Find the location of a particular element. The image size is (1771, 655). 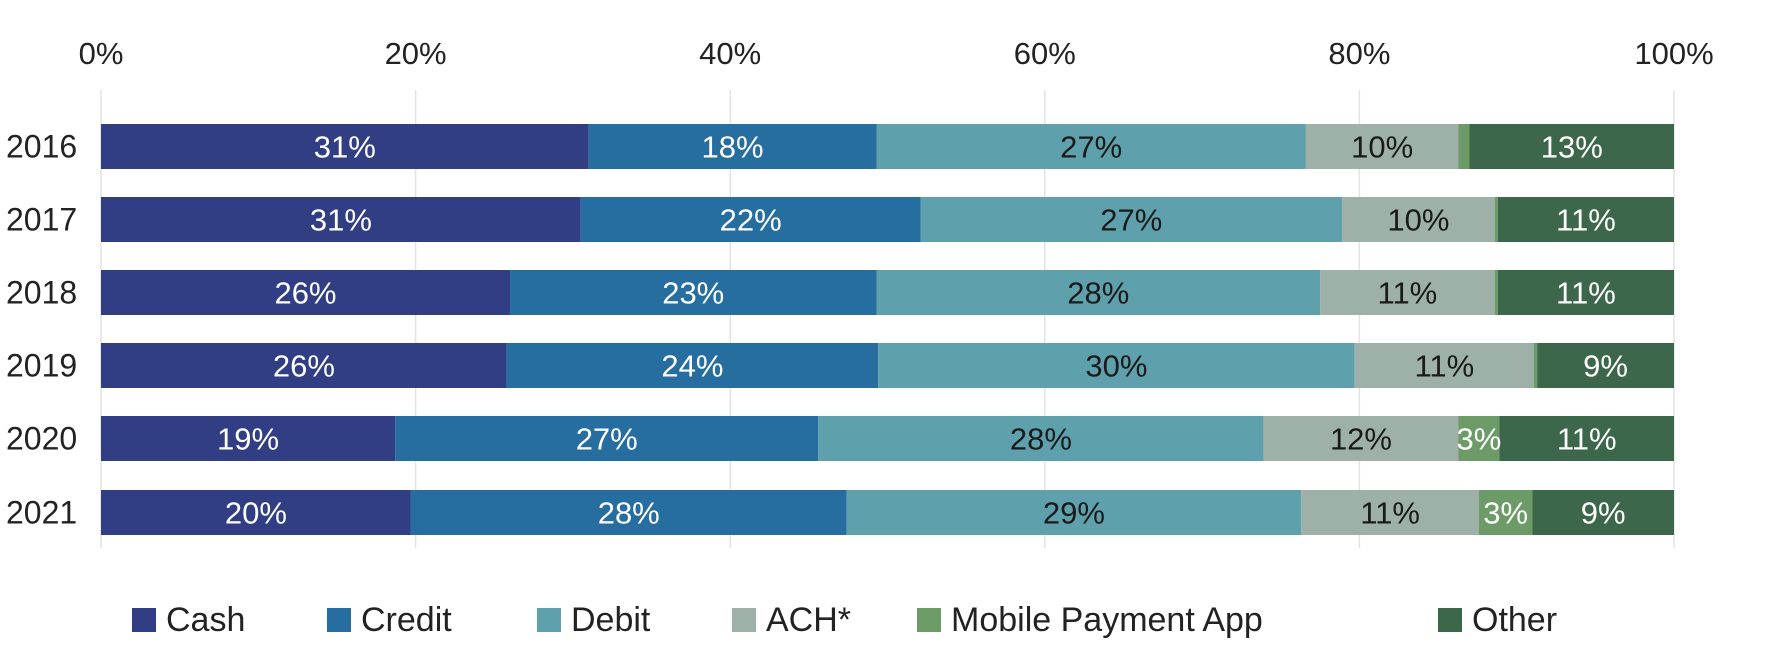

data-label: 13% is located at coordinates (1572, 147).